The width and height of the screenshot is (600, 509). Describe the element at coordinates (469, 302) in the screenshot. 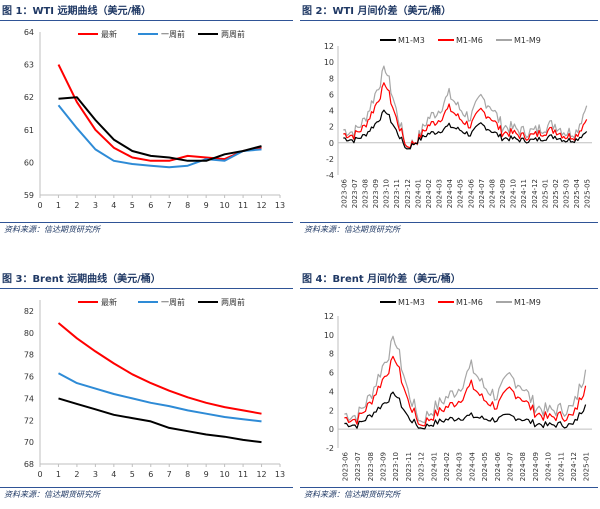

I see `legend-label: M1-M6` at that location.